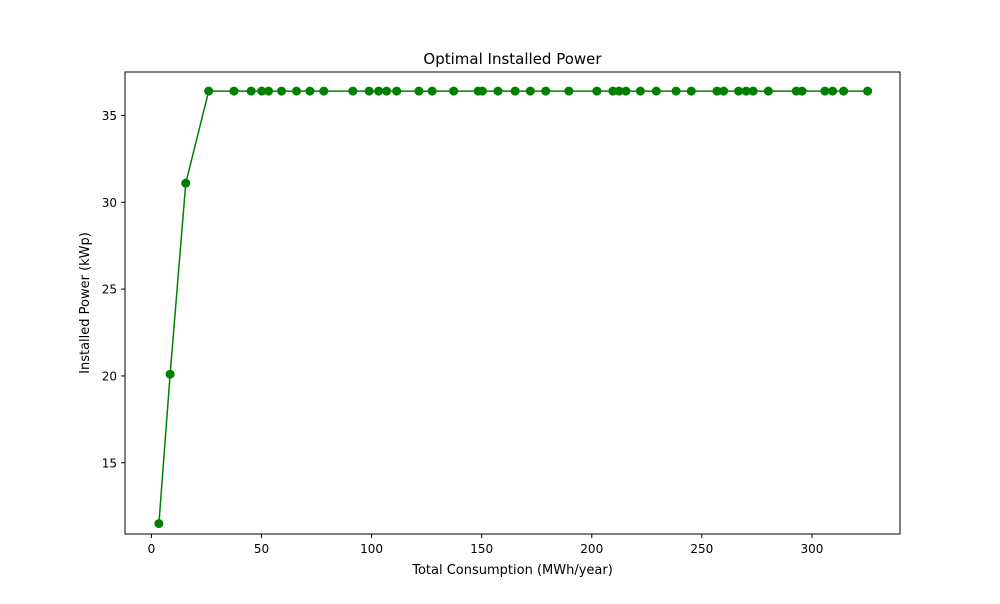 The height and width of the screenshot is (604, 1000). What do you see at coordinates (85, 303) in the screenshot?
I see `y-axis-label: Installed Power (kWp)` at bounding box center [85, 303].